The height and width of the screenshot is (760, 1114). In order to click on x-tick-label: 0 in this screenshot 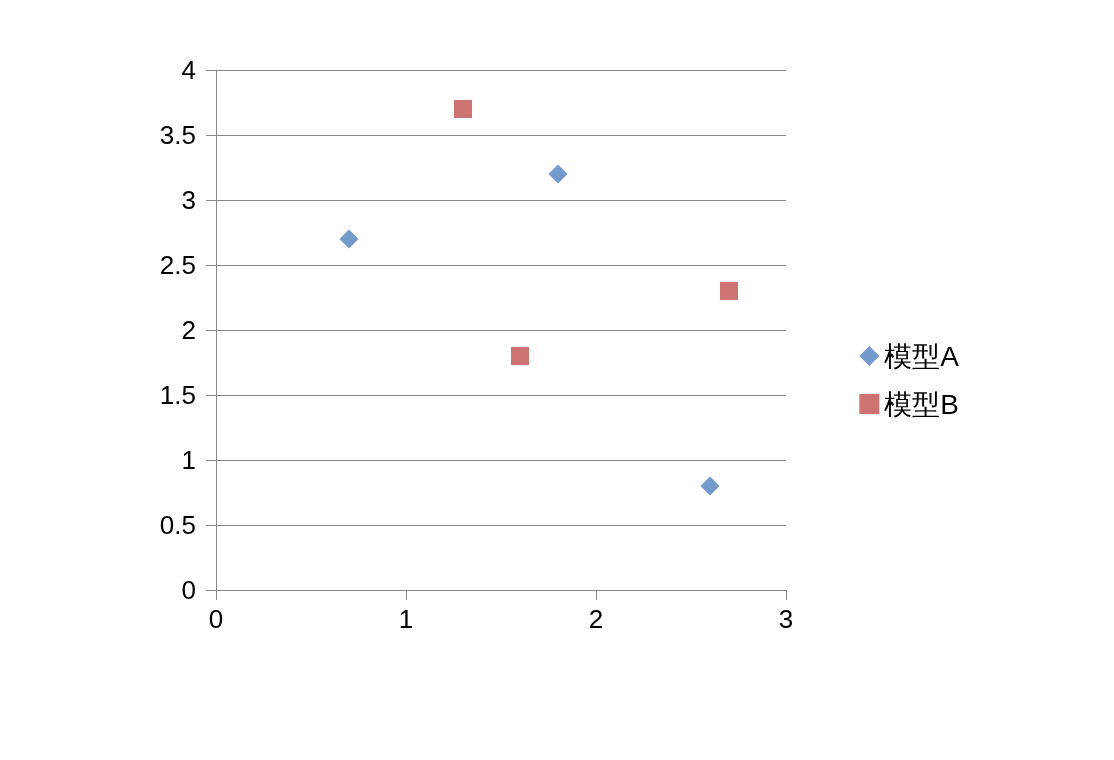, I will do `click(216, 619)`.